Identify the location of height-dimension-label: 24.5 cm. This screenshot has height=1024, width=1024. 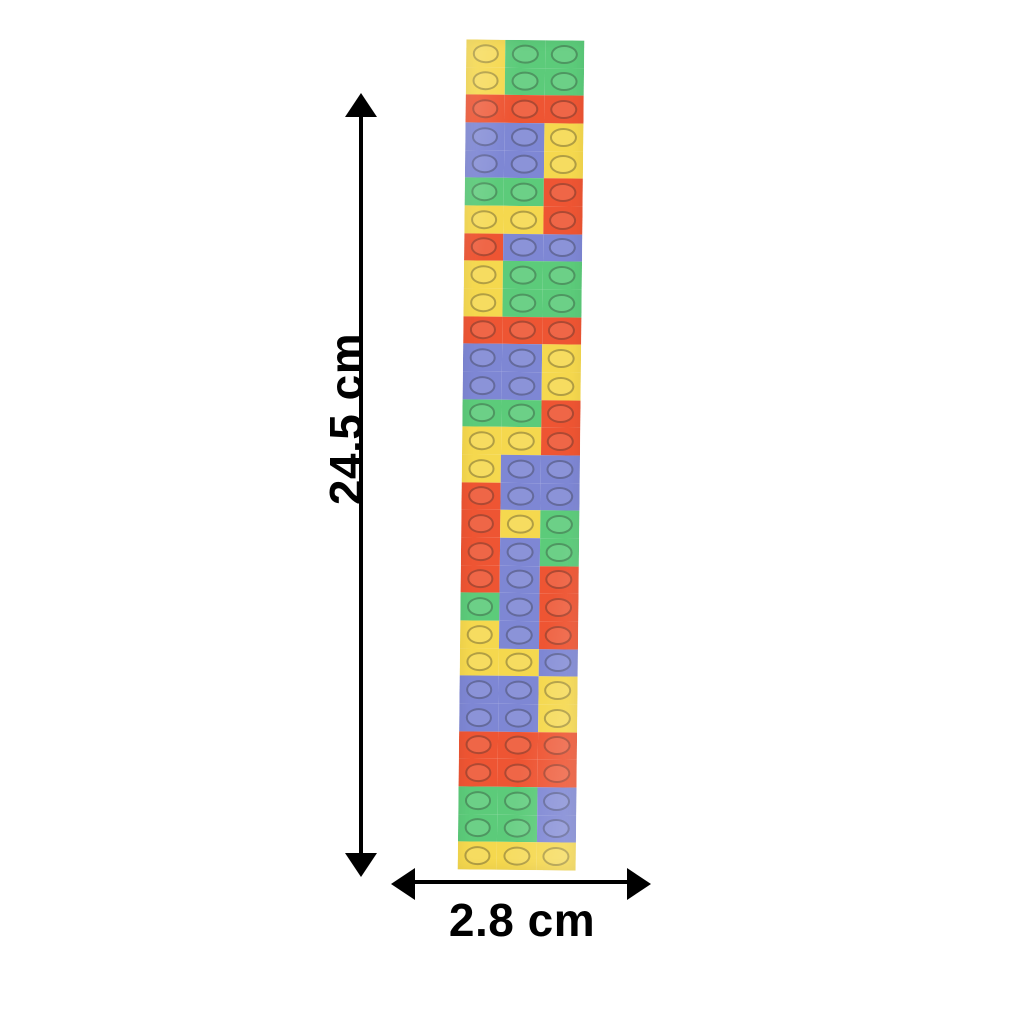
(346, 419).